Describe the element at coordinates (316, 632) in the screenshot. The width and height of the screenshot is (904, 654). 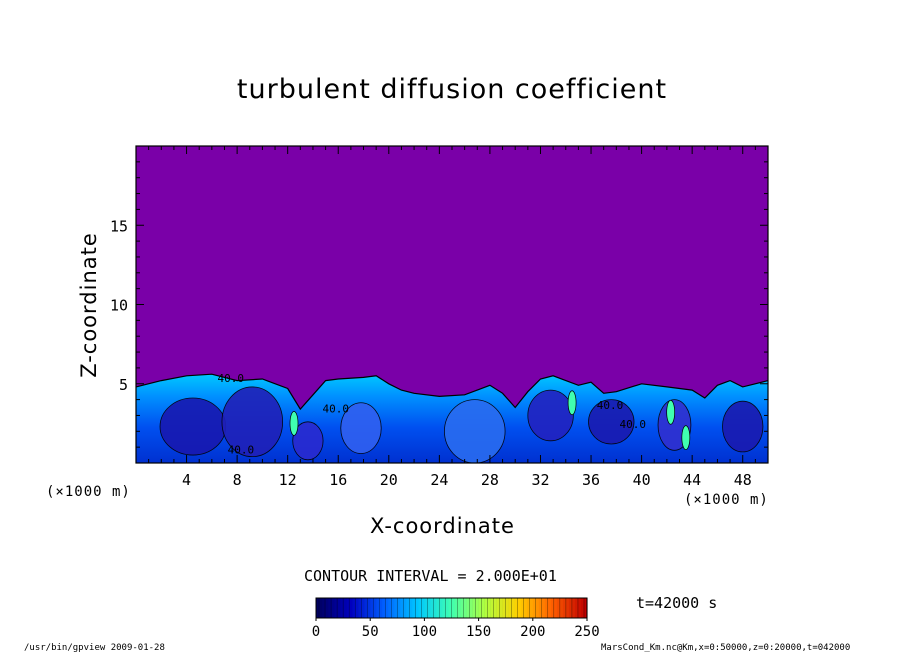
I see `colorbar-tick-label: 0` at that location.